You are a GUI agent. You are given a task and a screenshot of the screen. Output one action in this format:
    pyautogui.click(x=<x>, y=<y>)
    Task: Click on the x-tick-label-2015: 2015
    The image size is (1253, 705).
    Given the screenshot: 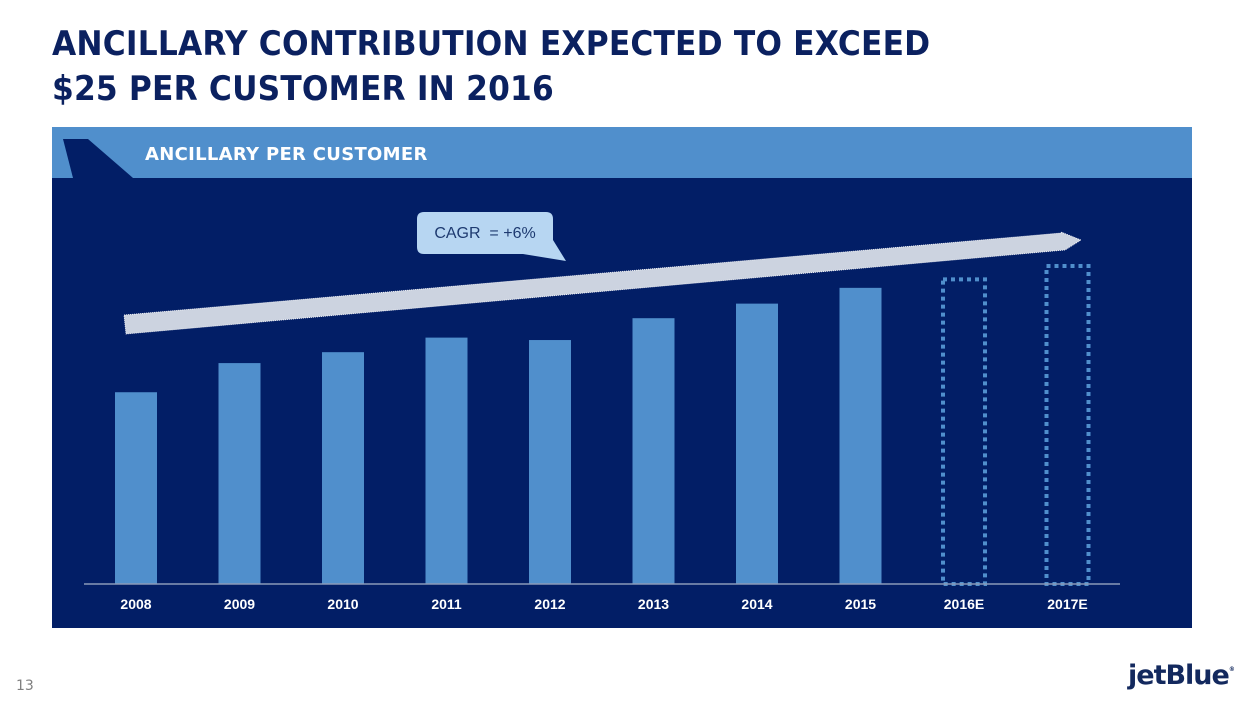 What is the action you would take?
    pyautogui.click(x=860, y=604)
    